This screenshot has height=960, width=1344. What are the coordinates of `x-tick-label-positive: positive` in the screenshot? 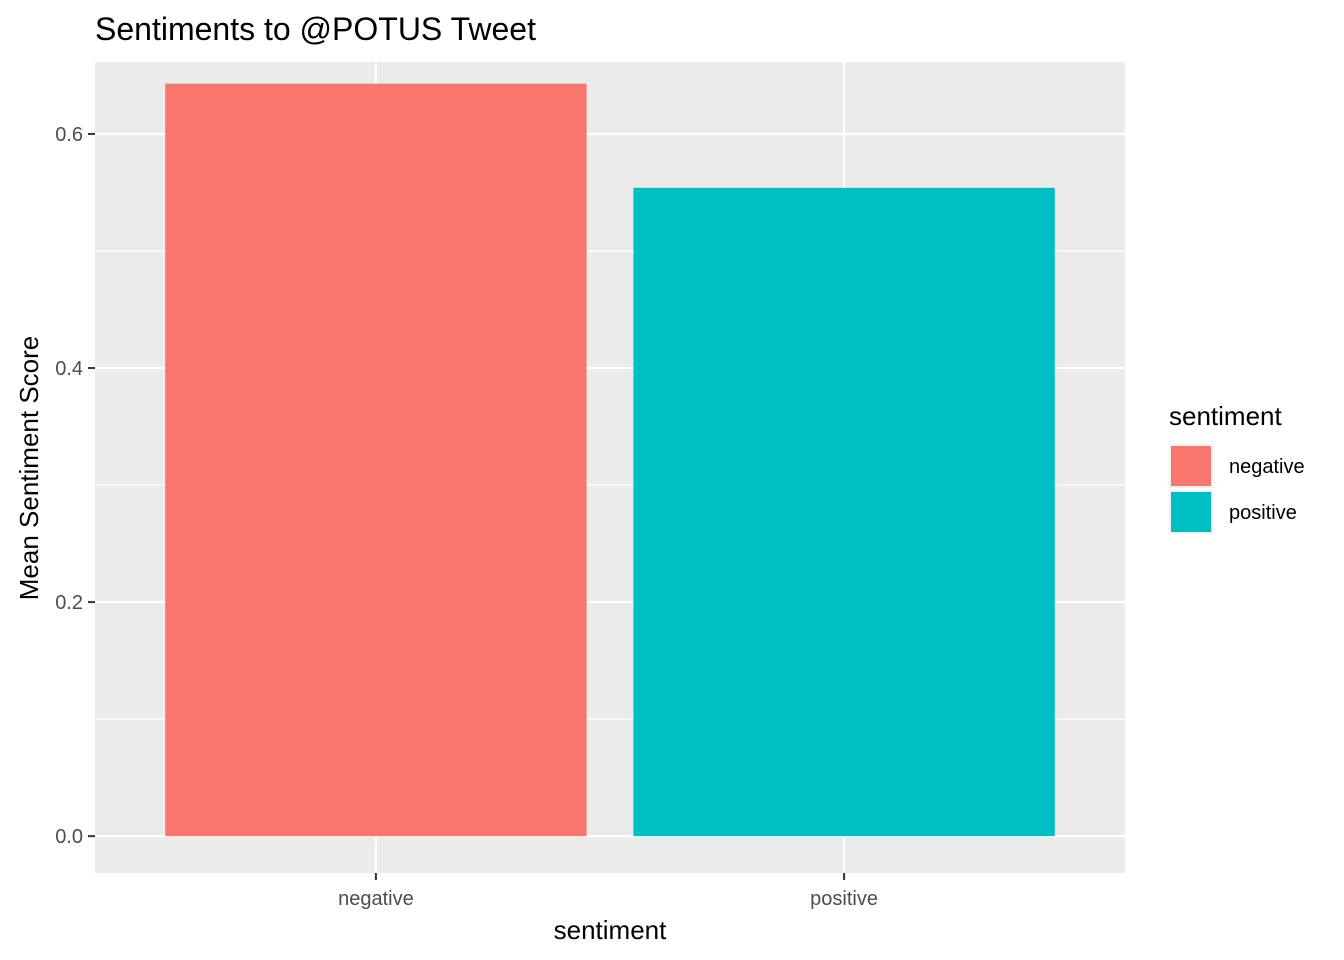 It's located at (844, 899).